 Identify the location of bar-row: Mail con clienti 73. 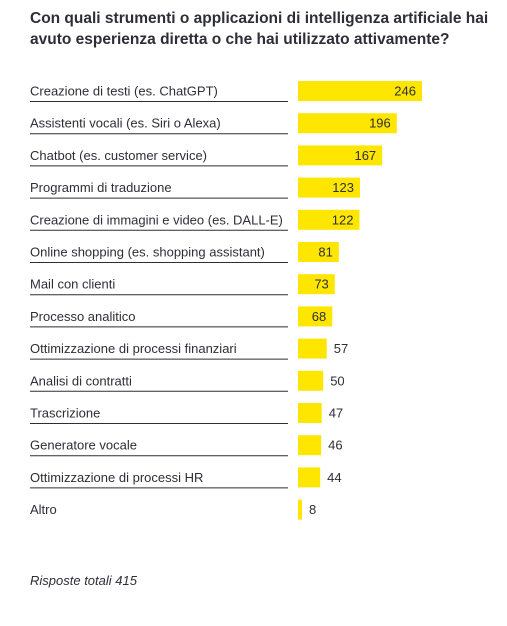
(182, 285).